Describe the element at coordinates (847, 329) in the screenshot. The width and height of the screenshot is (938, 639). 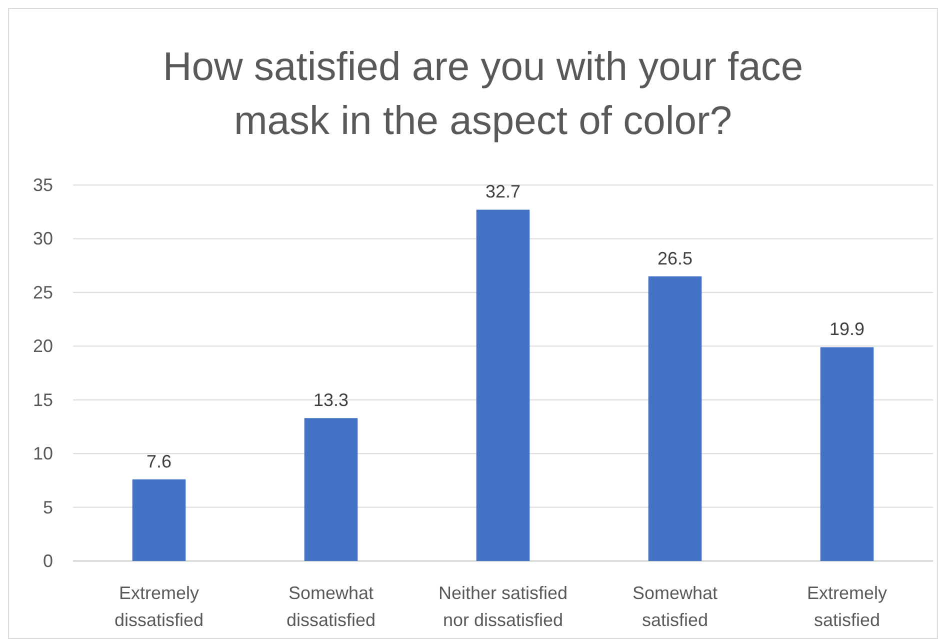
I see `data-label: 19.9` at that location.